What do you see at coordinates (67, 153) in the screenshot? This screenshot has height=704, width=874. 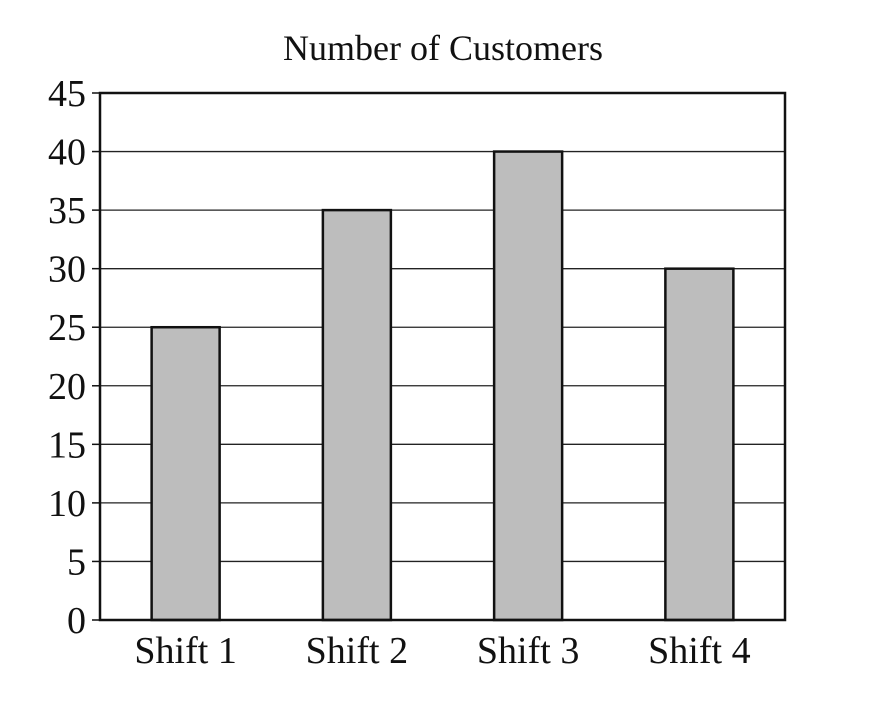 I see `y-tick-label: 40` at bounding box center [67, 153].